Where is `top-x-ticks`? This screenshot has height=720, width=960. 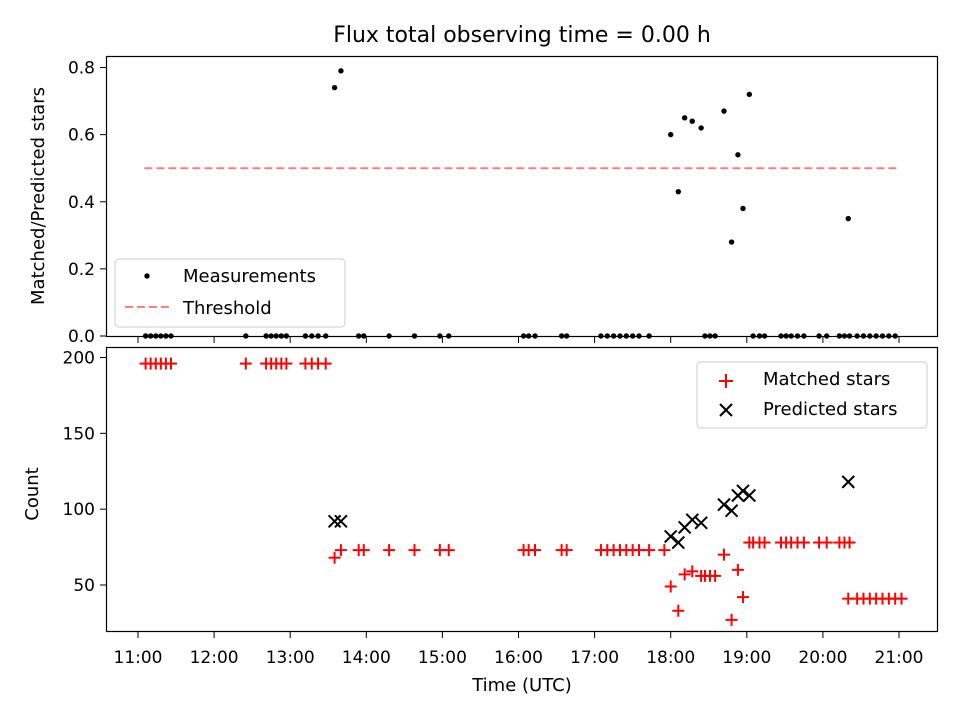 top-x-ticks is located at coordinates (518, 339).